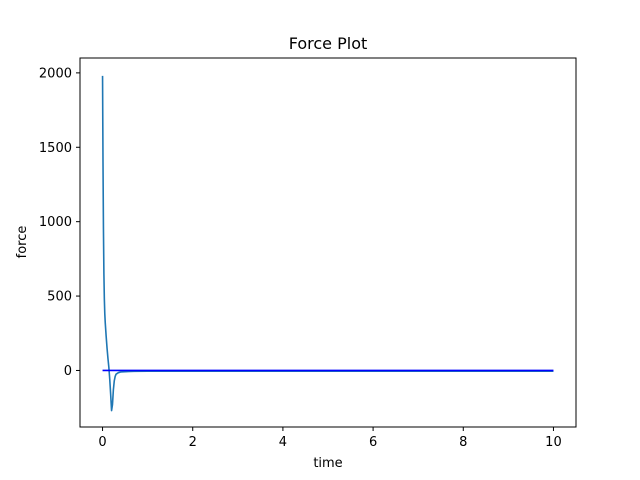 The image size is (640, 480). I want to click on x-axis-label: time, so click(327, 463).